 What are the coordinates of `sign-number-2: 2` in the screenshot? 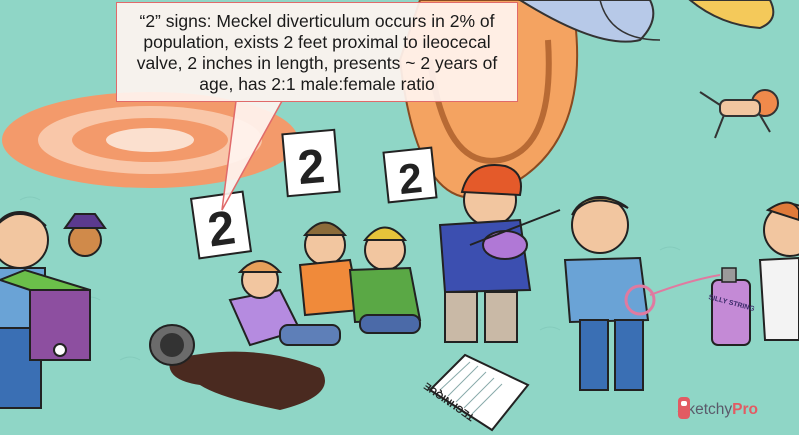 It's located at (311, 167).